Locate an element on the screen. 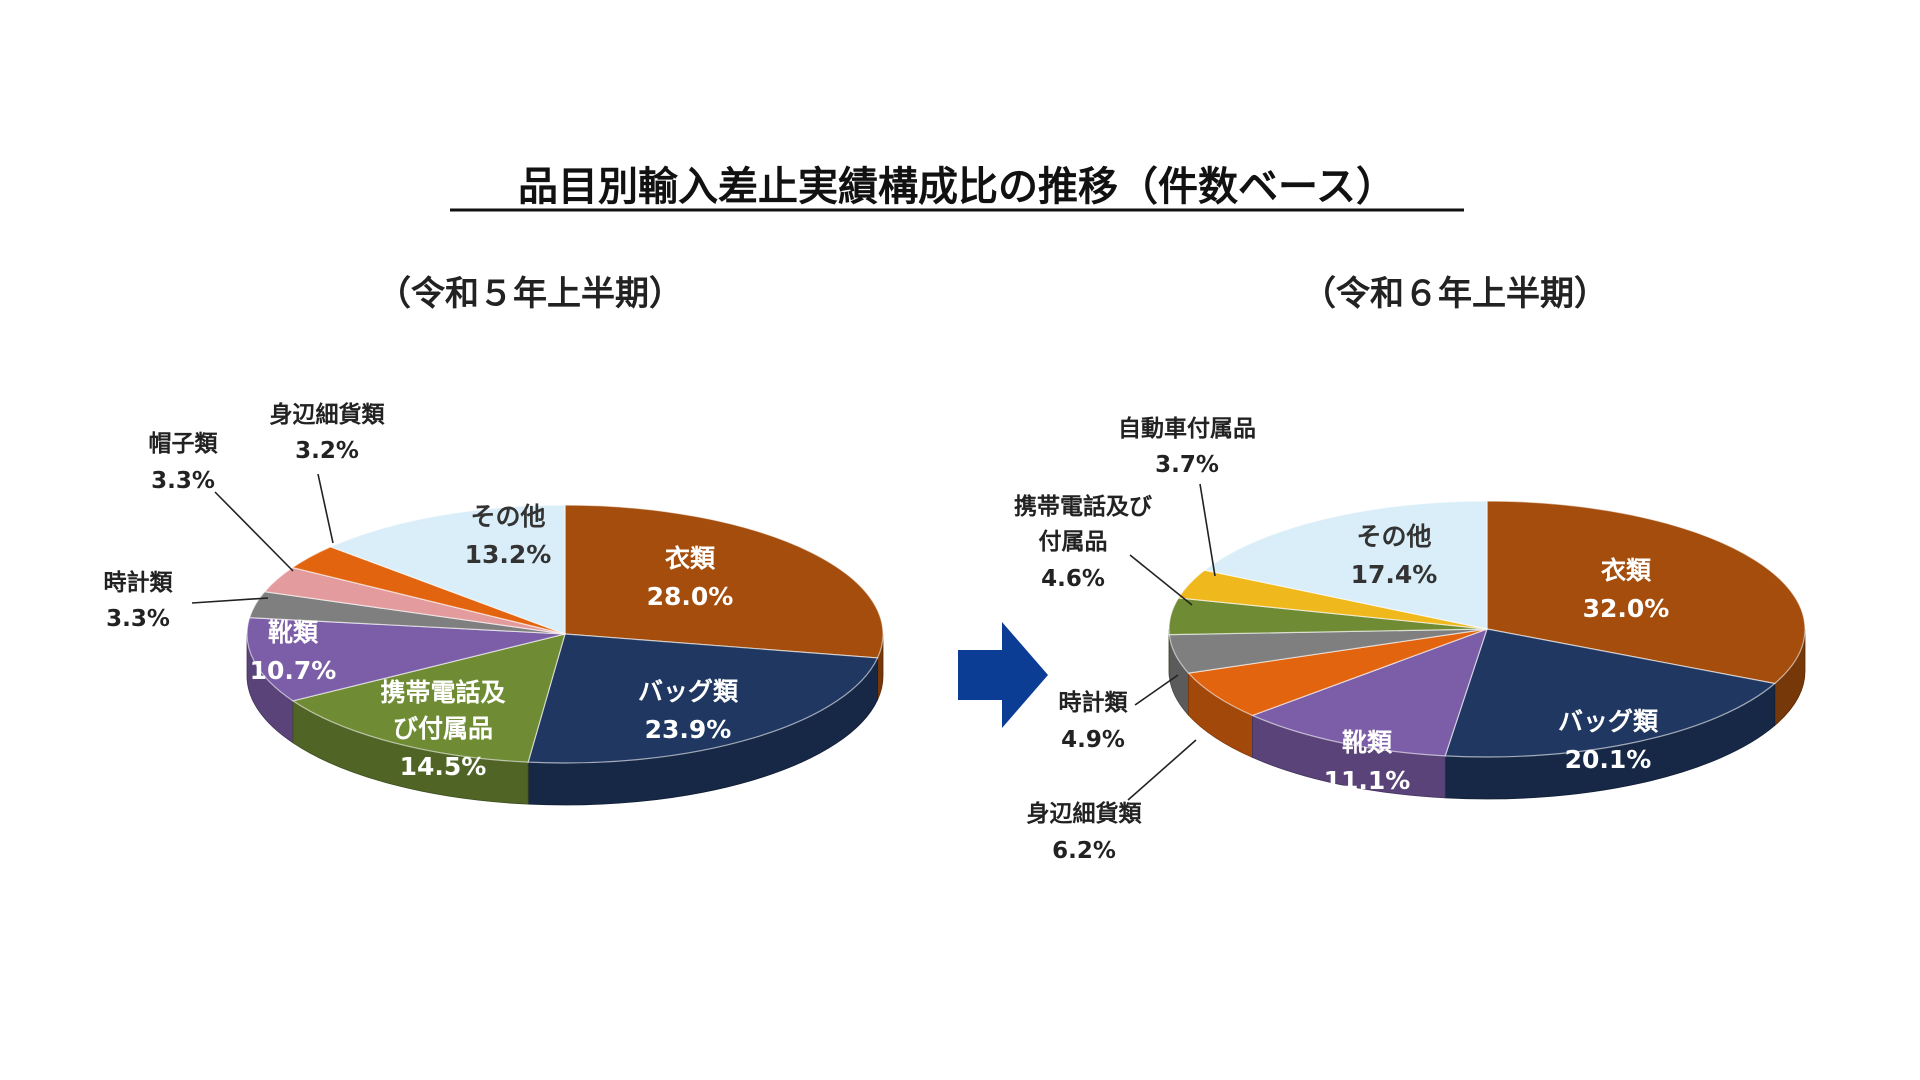 The height and width of the screenshot is (1080, 1920). pie1-label-clothing: 衣類 is located at coordinates (690, 558).